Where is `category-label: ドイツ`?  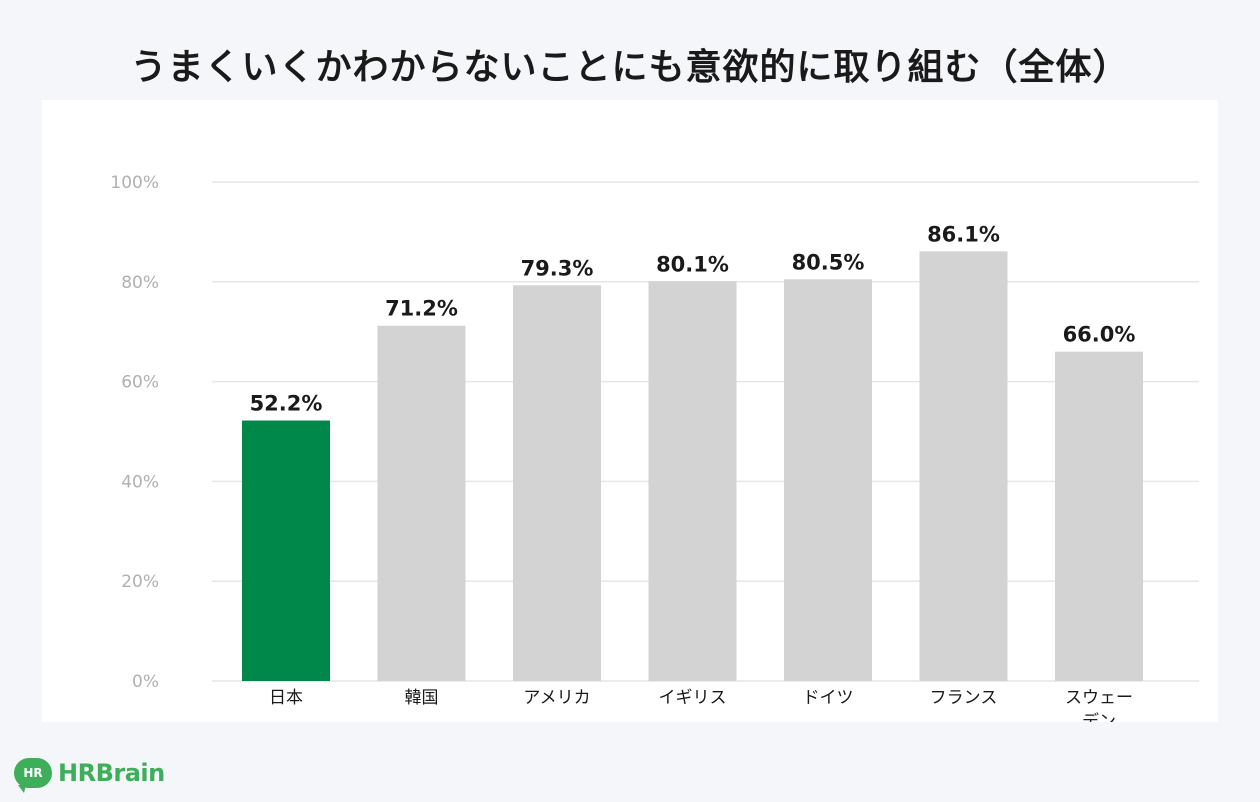 category-label: ドイツ is located at coordinates (828, 698).